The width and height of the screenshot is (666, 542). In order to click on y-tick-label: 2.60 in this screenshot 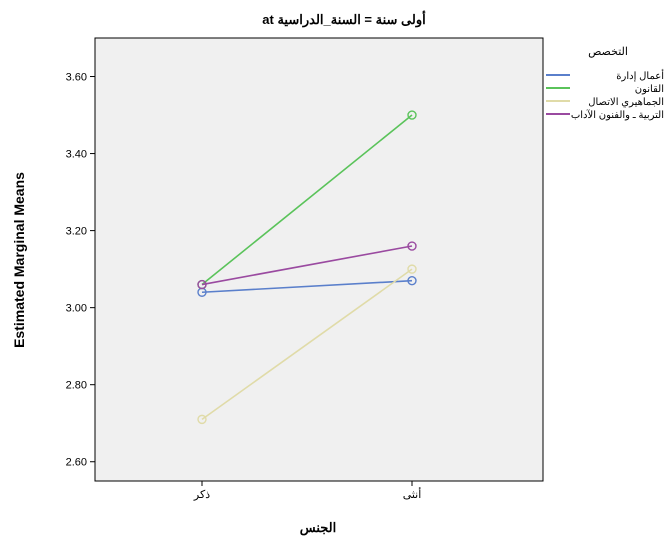, I will do `click(76, 463)`.